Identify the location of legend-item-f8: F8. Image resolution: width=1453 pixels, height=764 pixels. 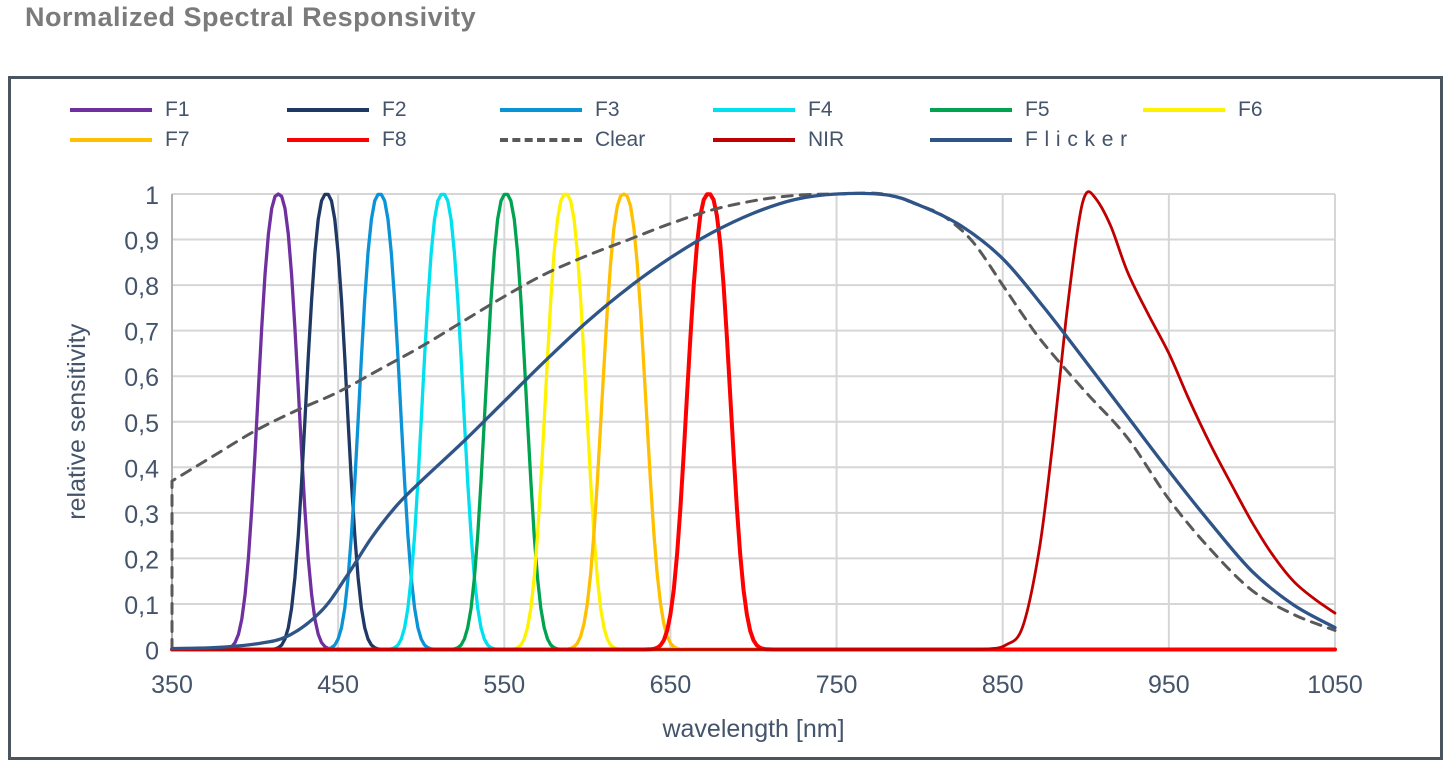
(347, 140).